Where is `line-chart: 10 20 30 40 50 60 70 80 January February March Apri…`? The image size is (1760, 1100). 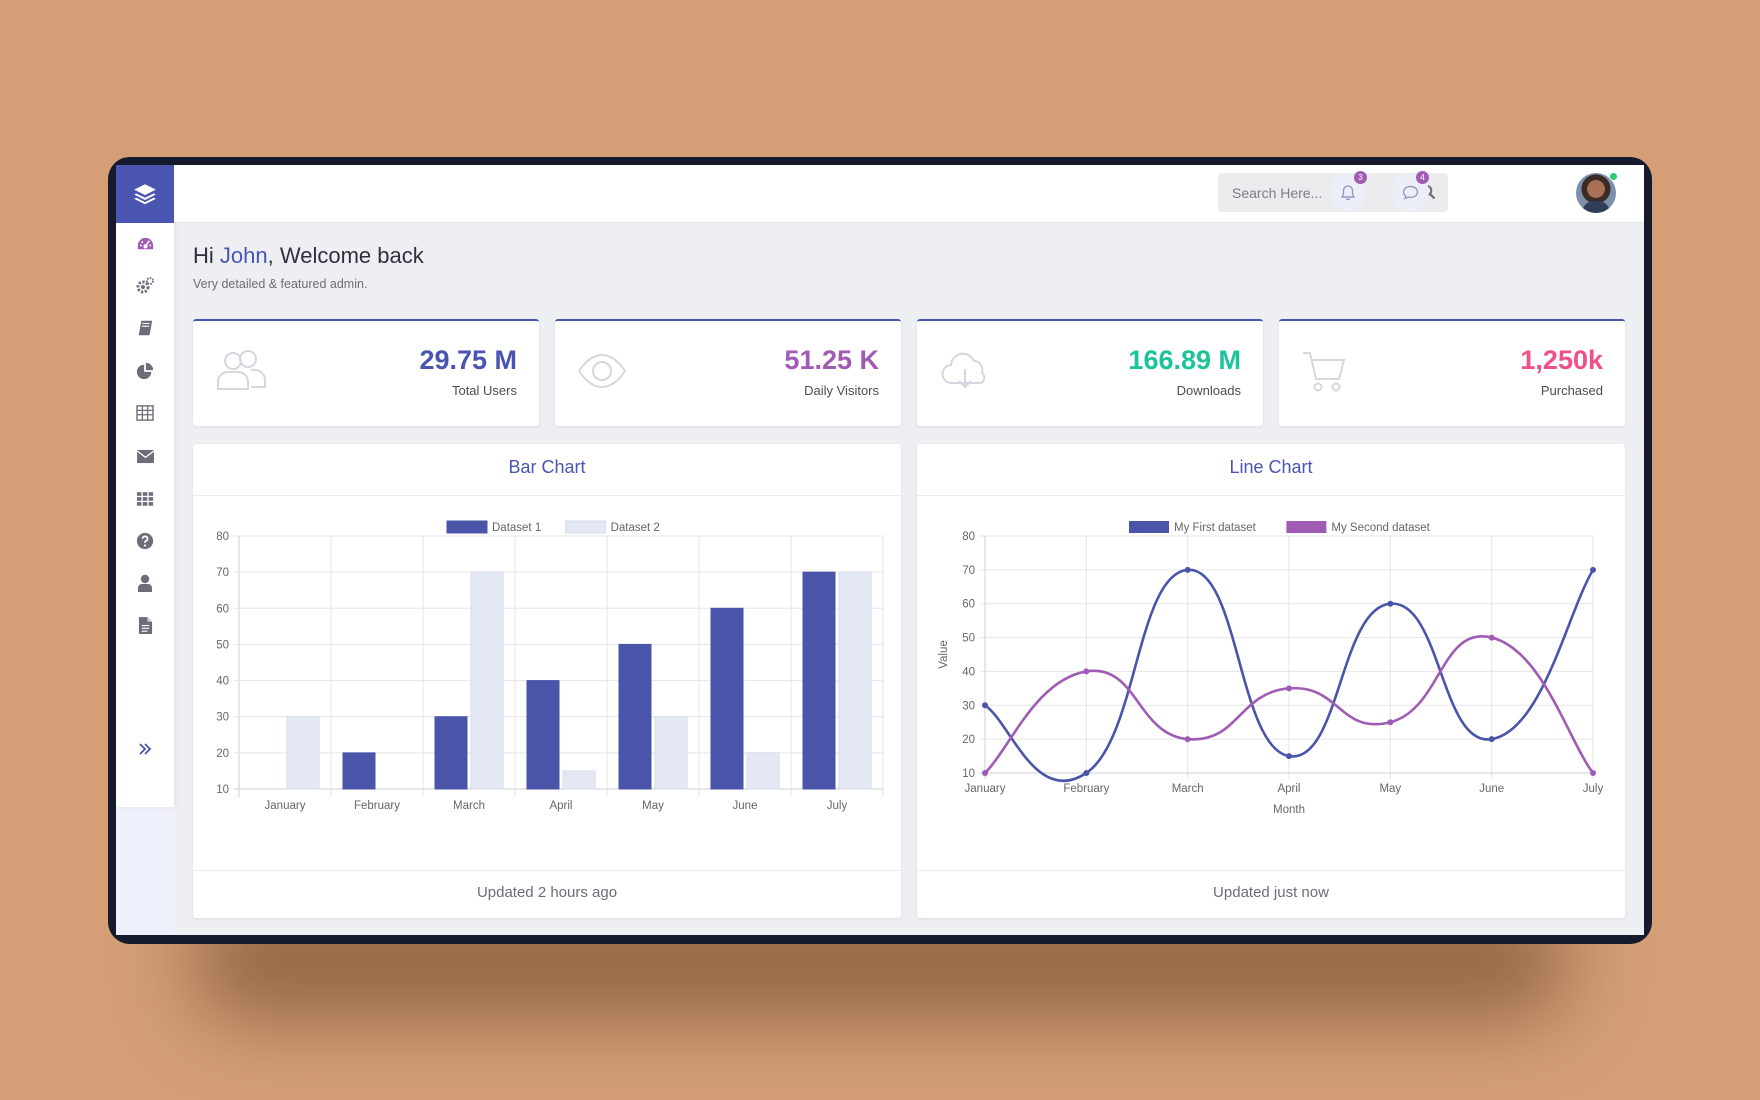
line-chart: 10 20 30 40 50 60 70 80 January February March Apri… is located at coordinates (1271, 668).